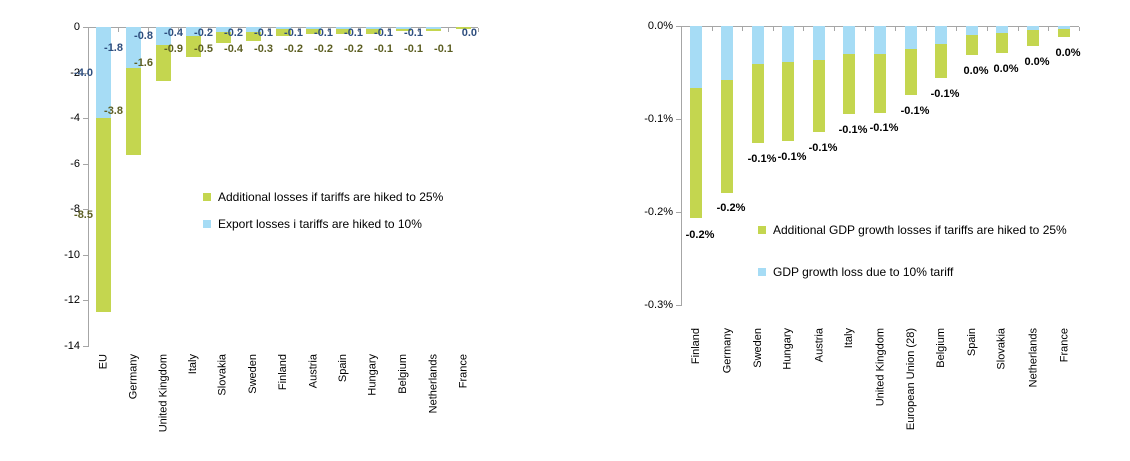 The image size is (1130, 461). I want to click on legend-swatch-export-losses-10-icon, so click(207, 224).